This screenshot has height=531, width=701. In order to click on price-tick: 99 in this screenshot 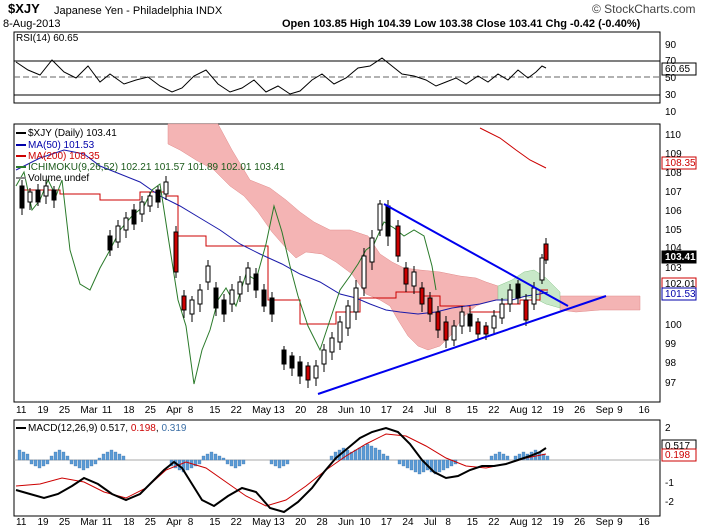, I will do `click(671, 344)`.